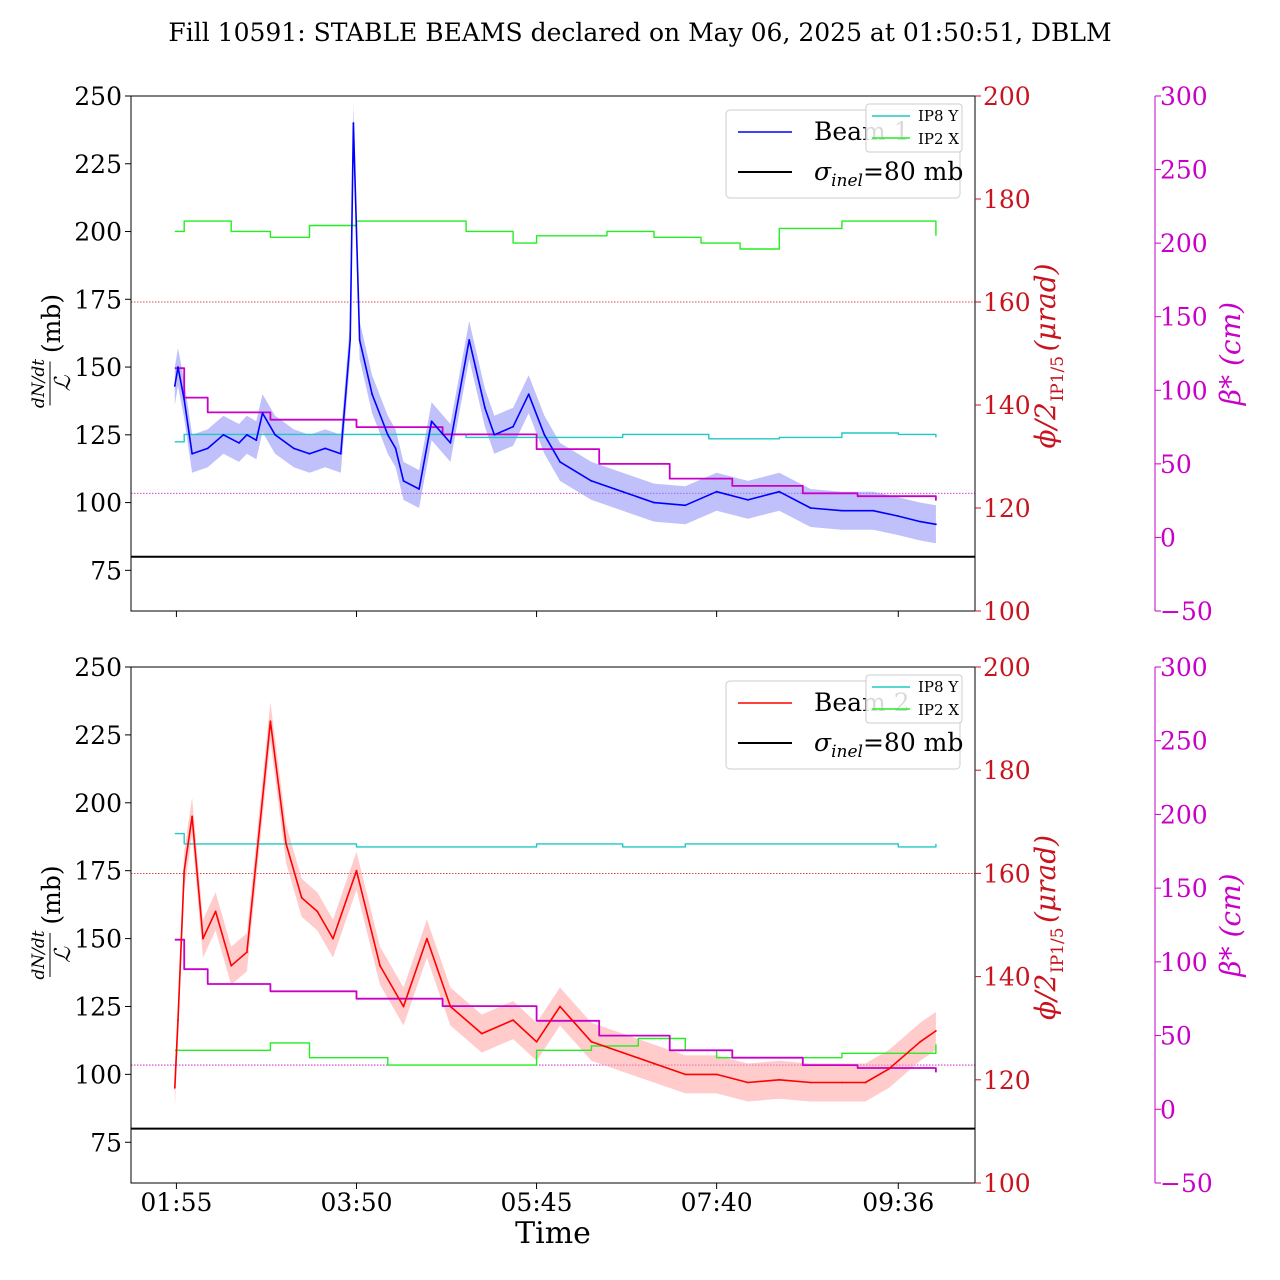  Describe the element at coordinates (39, 383) in the screenshot. I see `y-left-label-numerator: dN/dt` at that location.